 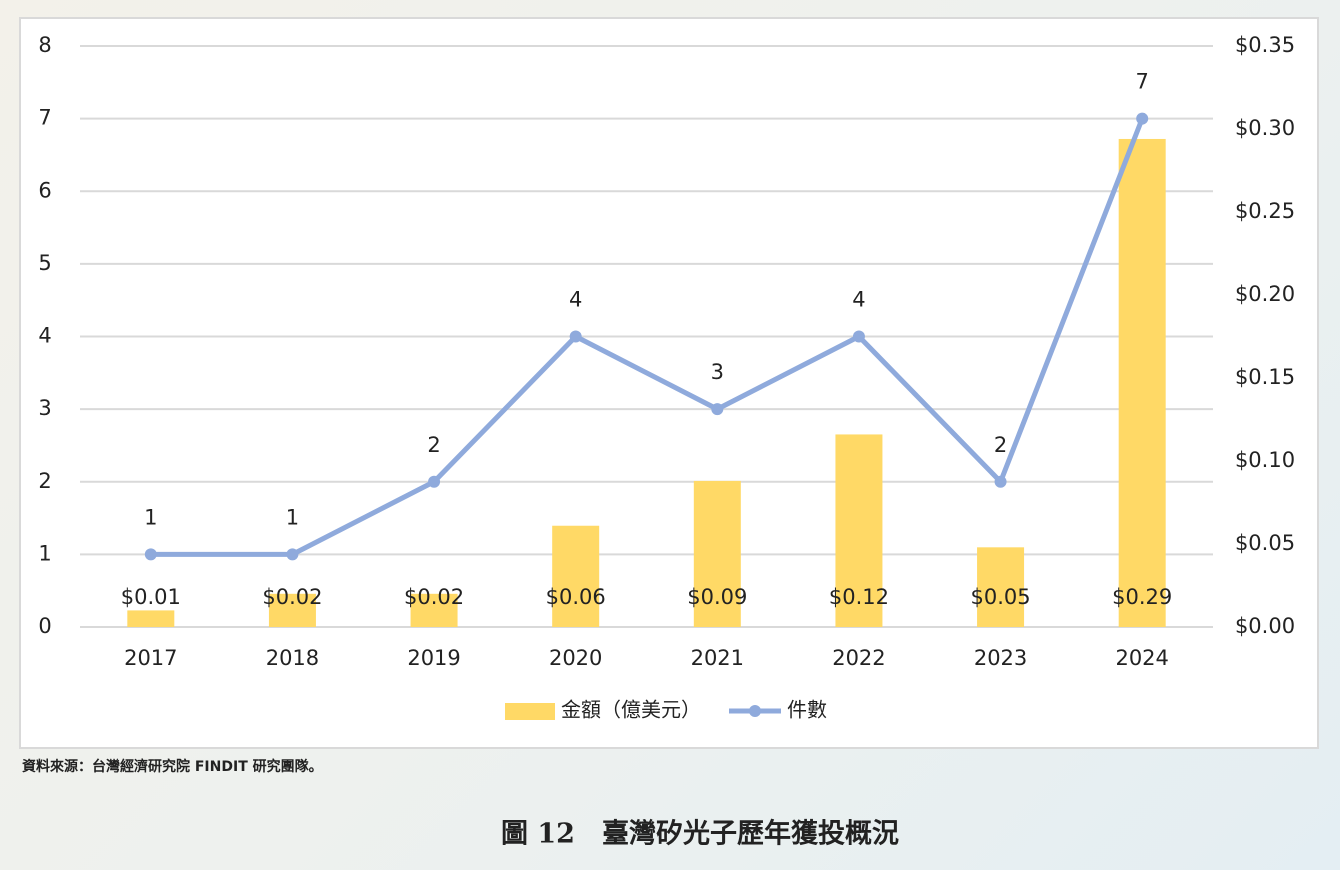 What do you see at coordinates (1265, 377) in the screenshot?
I see `y2-tick-label: $0.15` at bounding box center [1265, 377].